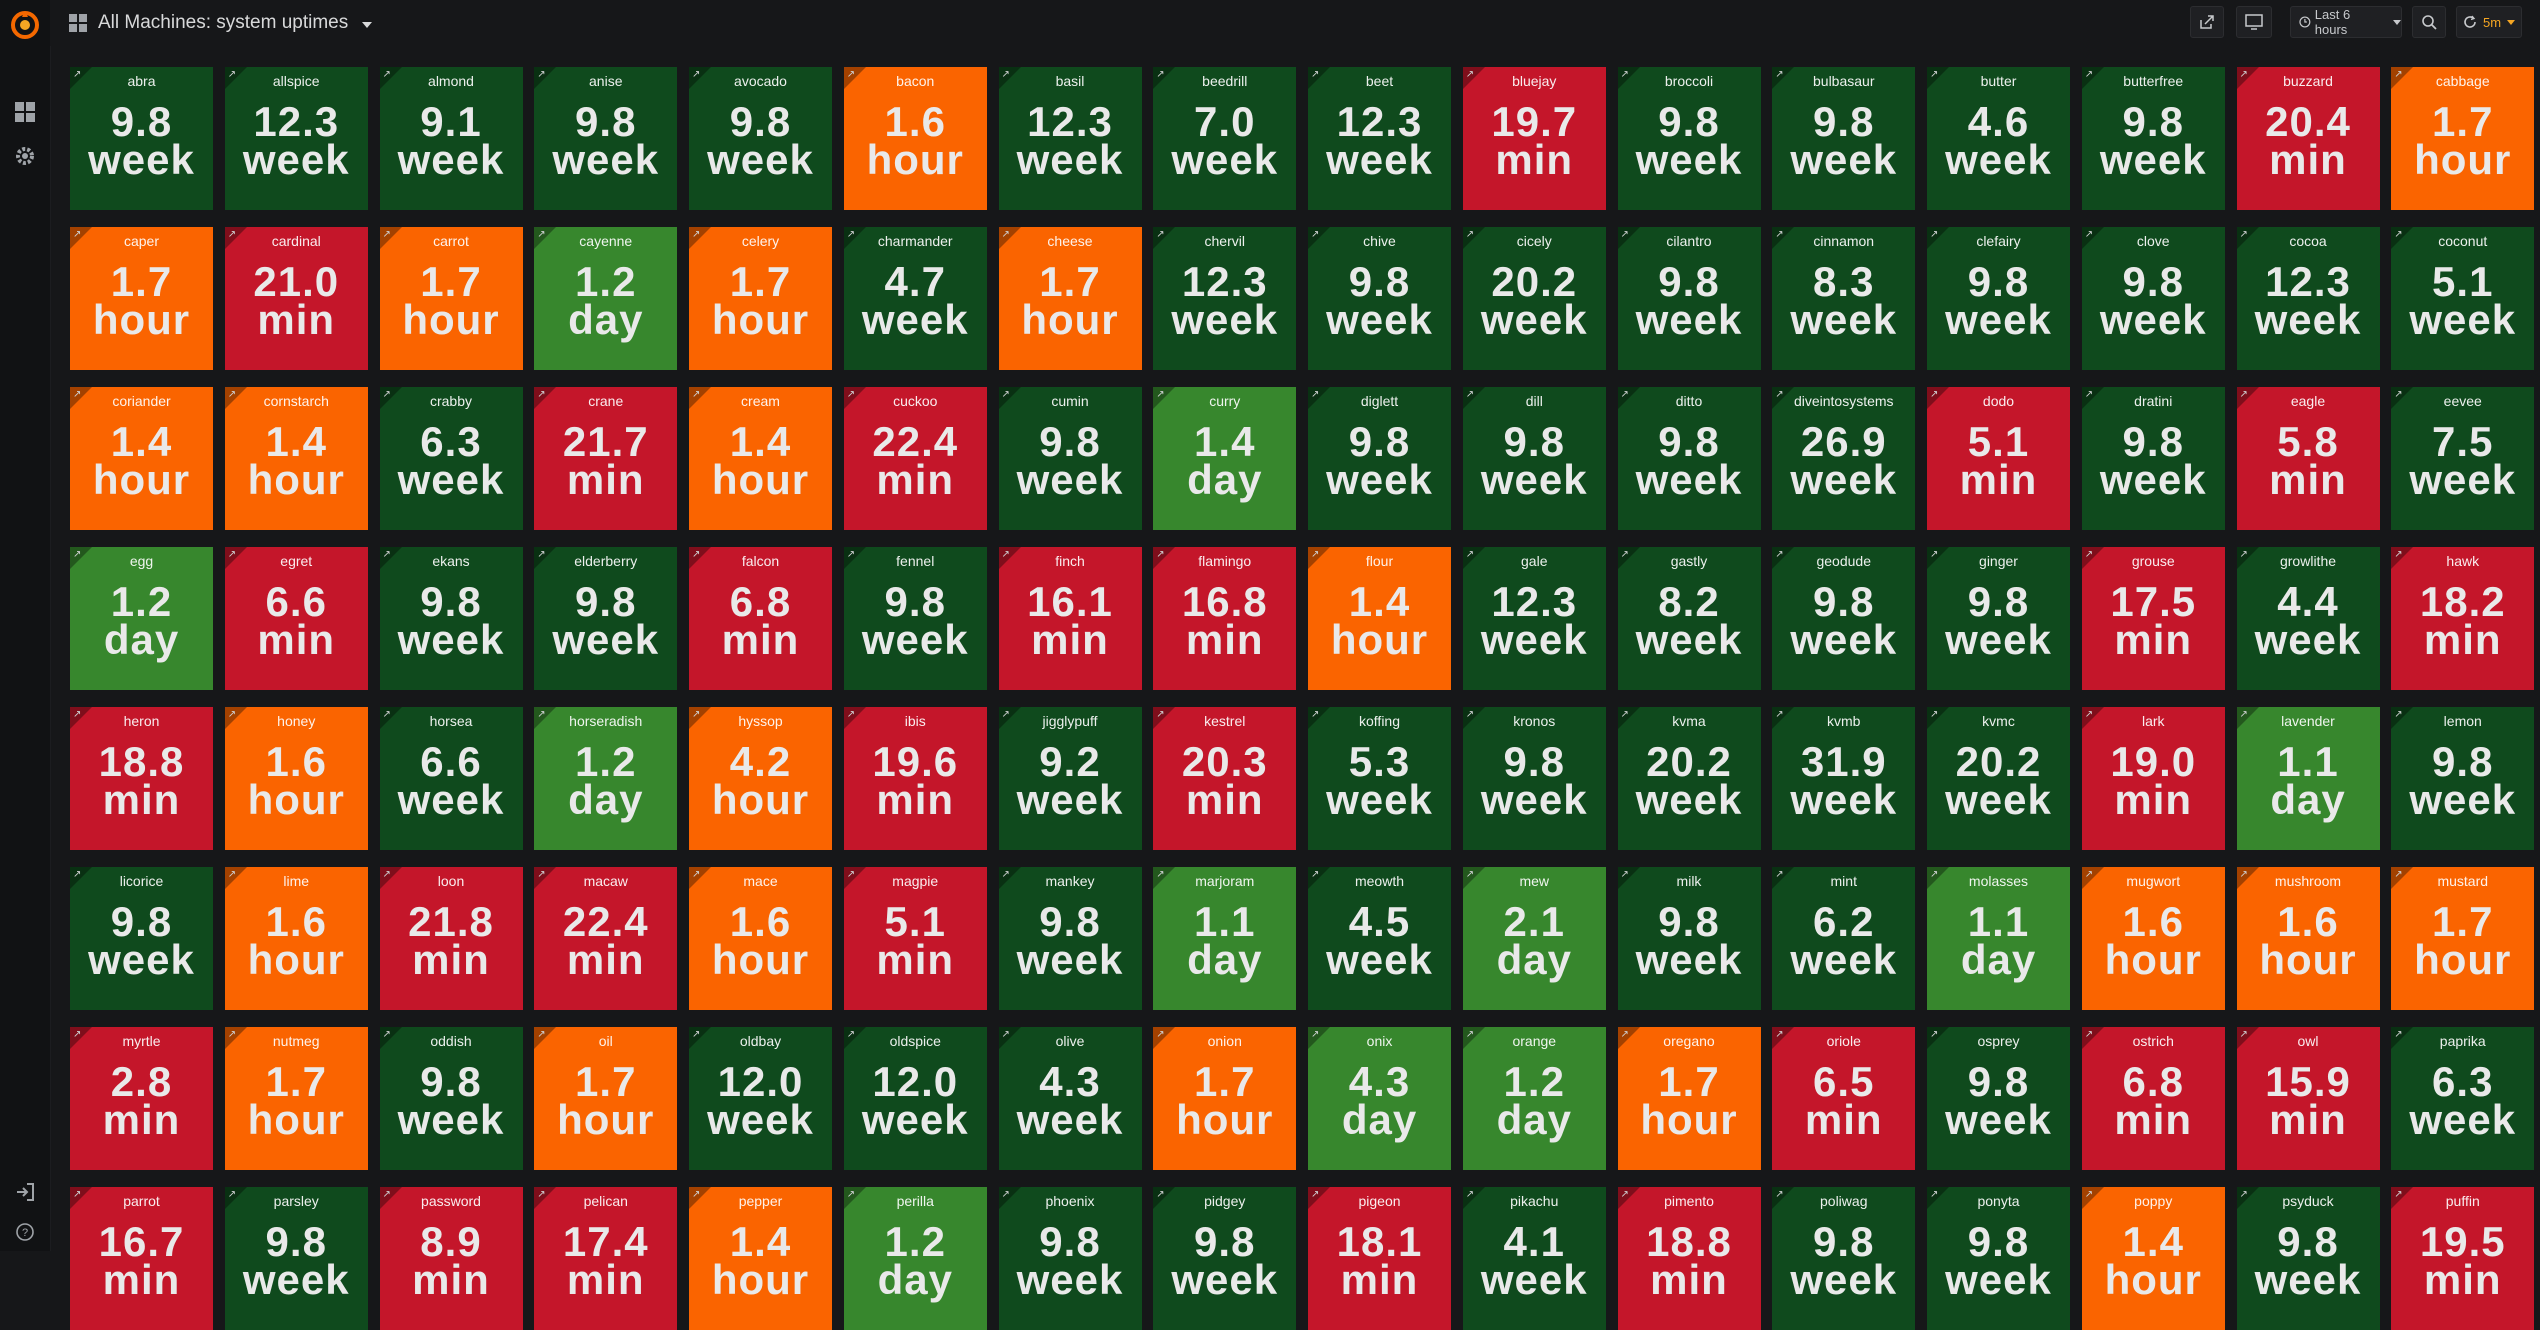  Describe the element at coordinates (1379, 1098) in the screenshot. I see `singlestat-panel: ↗ onix 4.3 day` at that location.